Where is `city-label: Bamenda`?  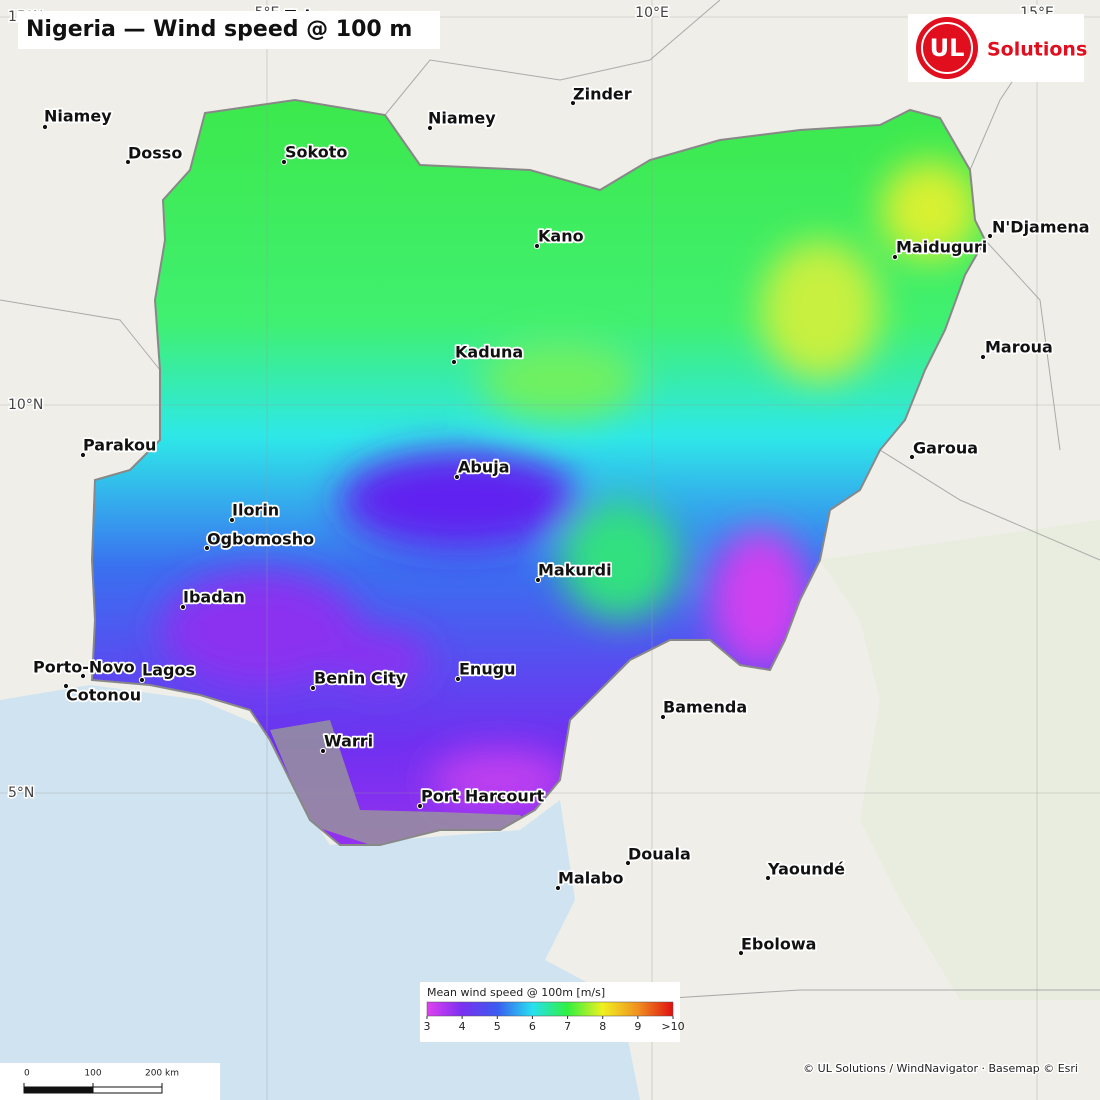 city-label: Bamenda is located at coordinates (705, 707).